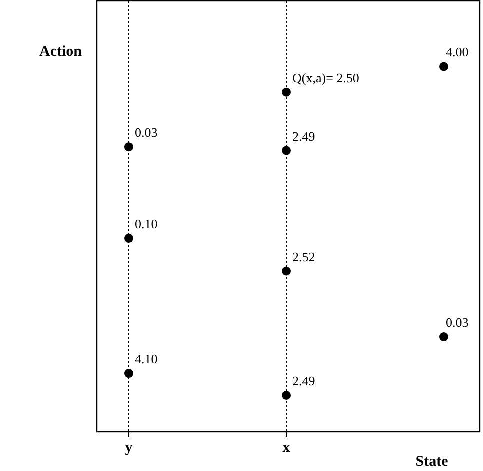  Describe the element at coordinates (286, 448) in the screenshot. I see `x-tick-label: x` at that location.